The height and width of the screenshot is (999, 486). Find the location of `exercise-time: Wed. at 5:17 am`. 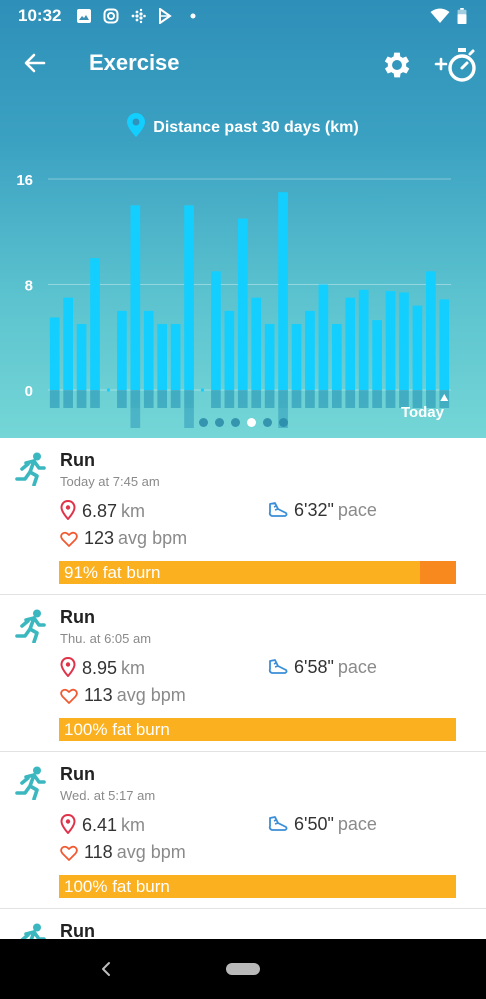

exercise-time: Wed. at 5:17 am is located at coordinates (108, 795).